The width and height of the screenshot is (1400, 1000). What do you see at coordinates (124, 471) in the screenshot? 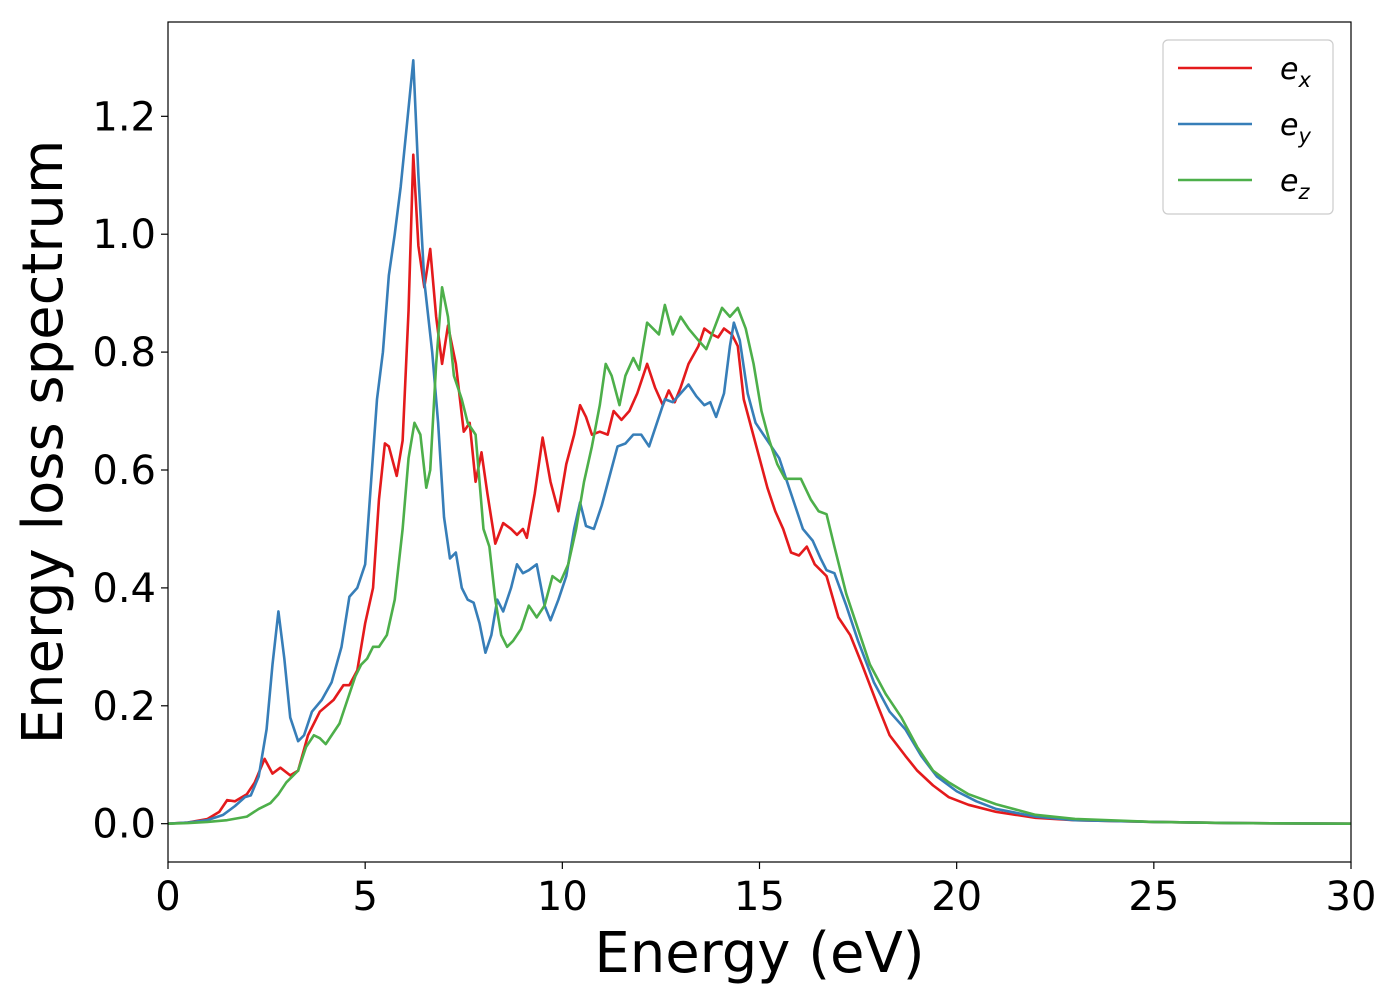
I see `y-tick-label: 0.6` at bounding box center [124, 471].